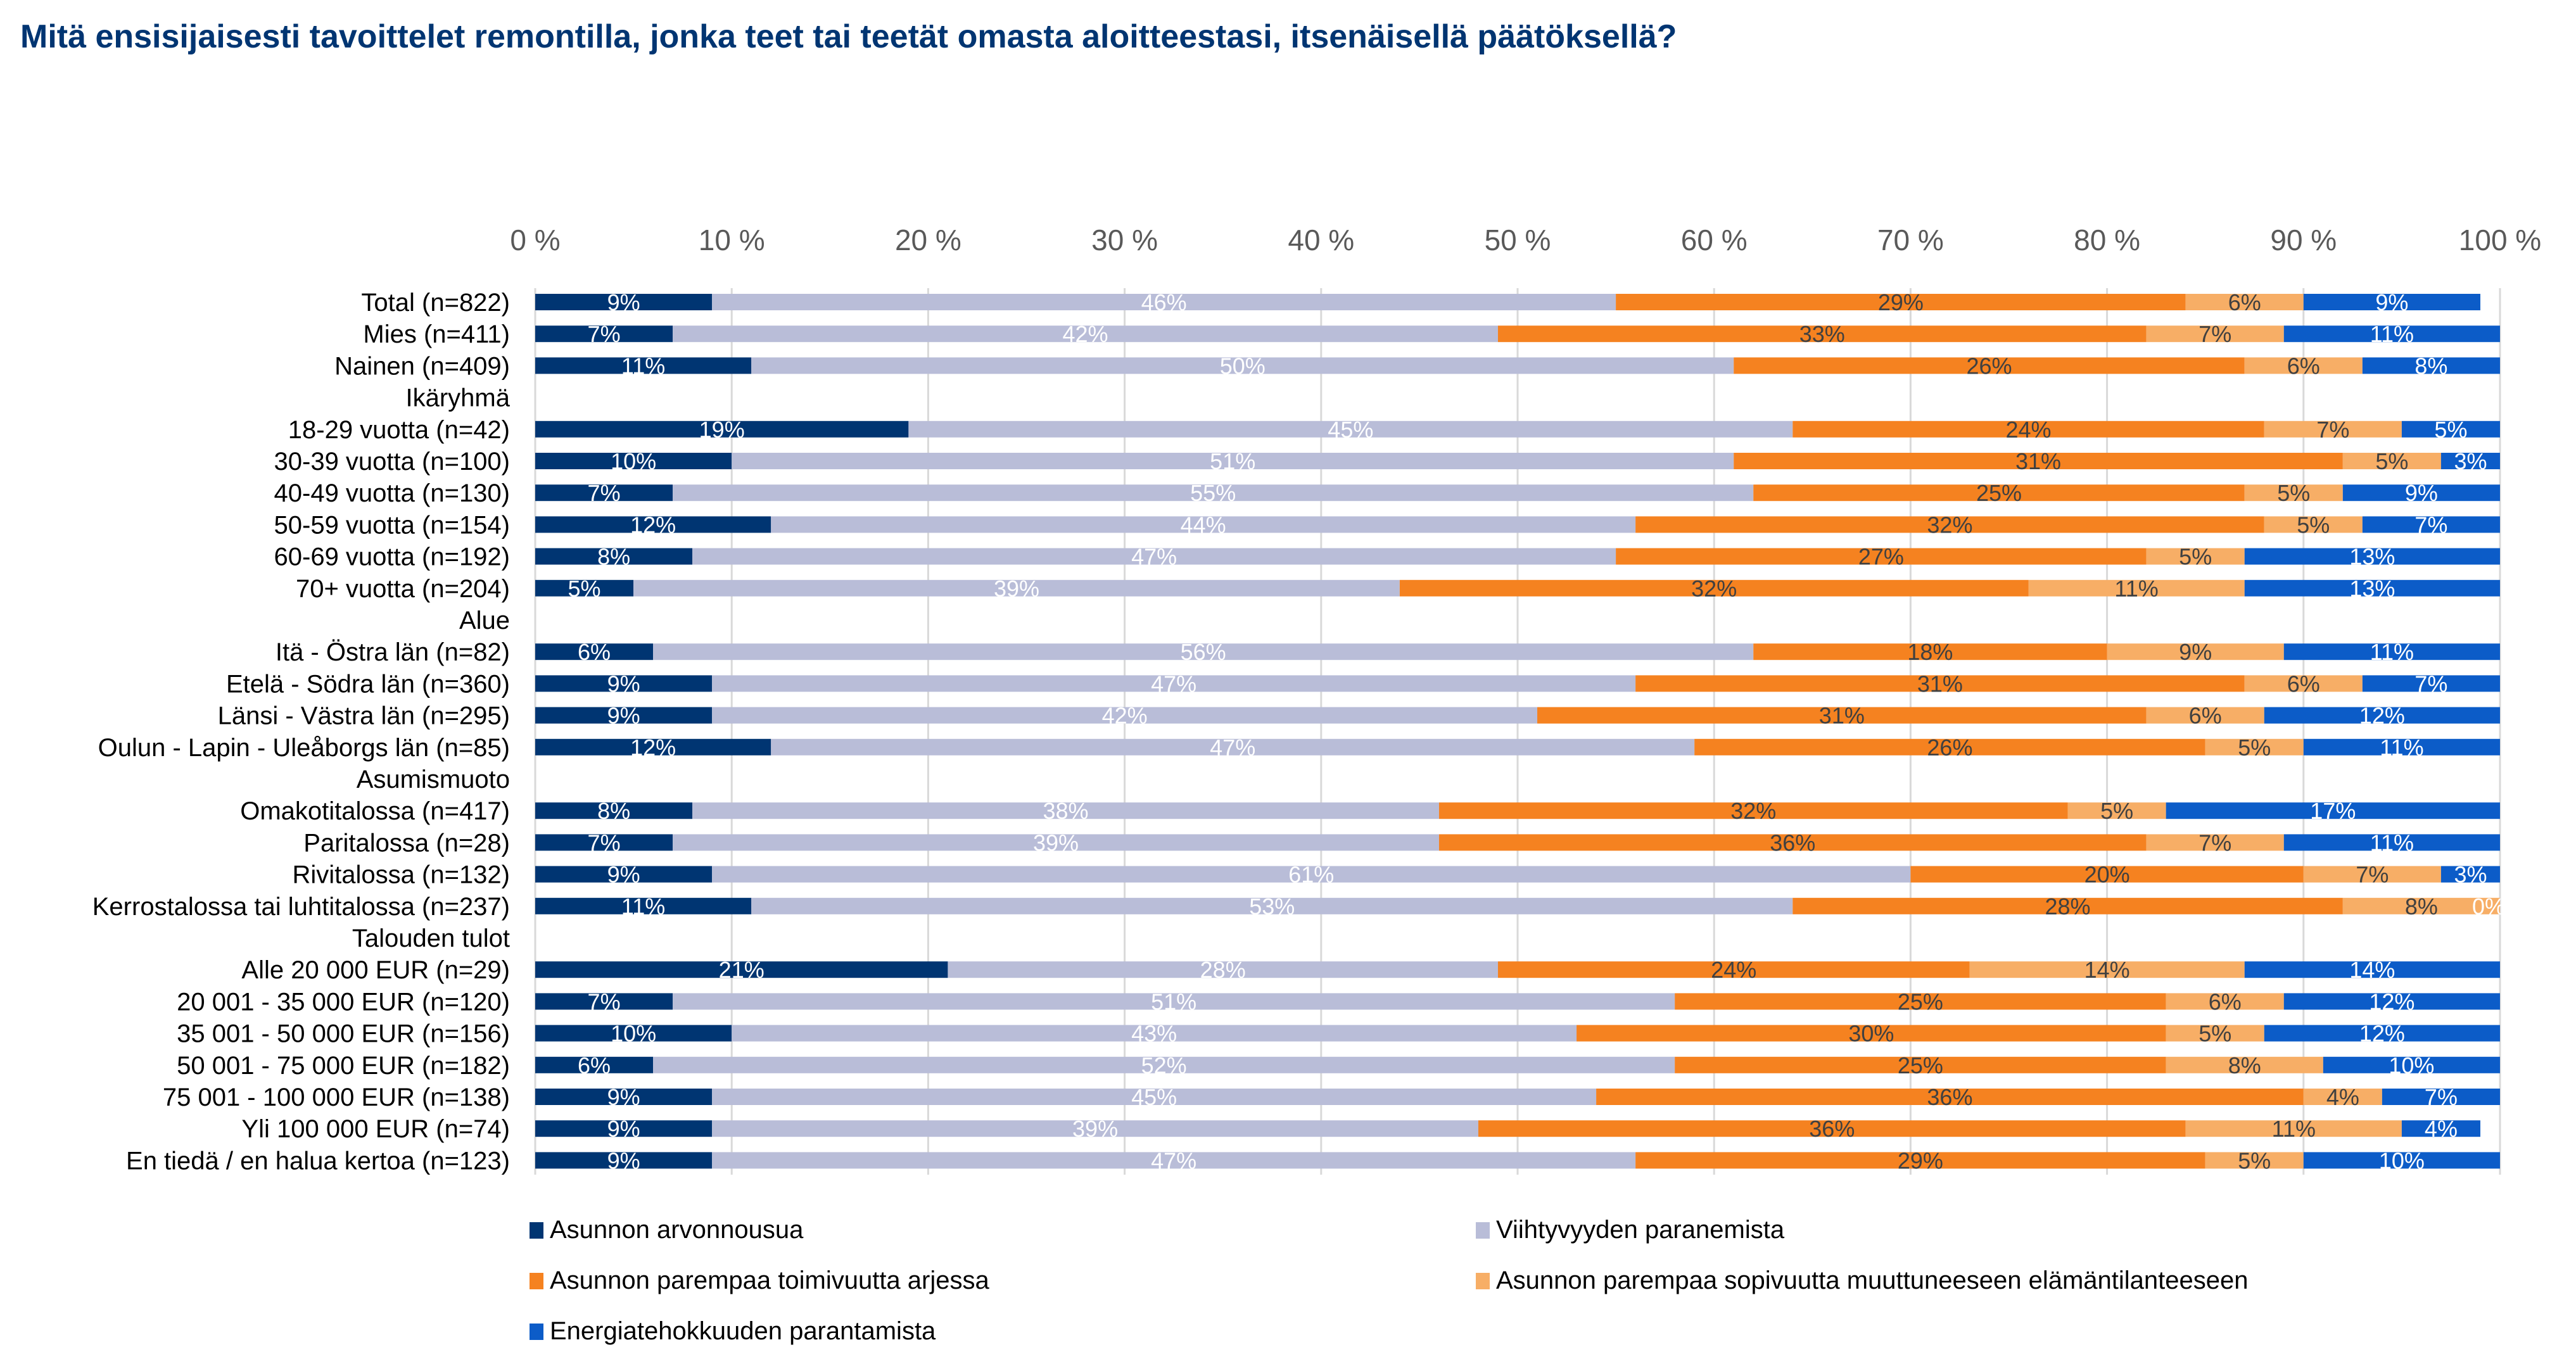 This screenshot has width=2576, height=1371. What do you see at coordinates (375, 970) in the screenshot?
I see `category-label: Alle 20 000 EUR (n=29)` at bounding box center [375, 970].